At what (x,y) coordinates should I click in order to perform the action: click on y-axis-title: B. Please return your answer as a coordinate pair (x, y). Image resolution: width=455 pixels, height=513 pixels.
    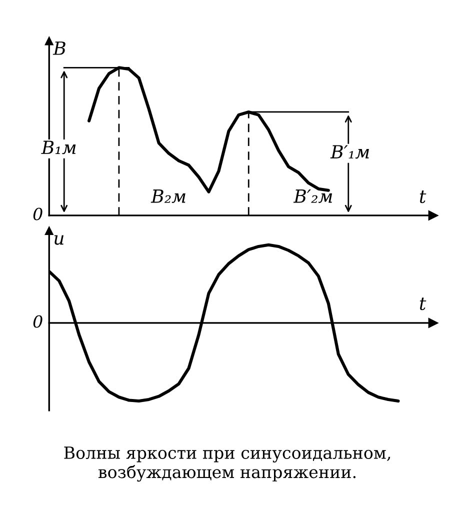
    Looking at the image, I should click on (59, 48).